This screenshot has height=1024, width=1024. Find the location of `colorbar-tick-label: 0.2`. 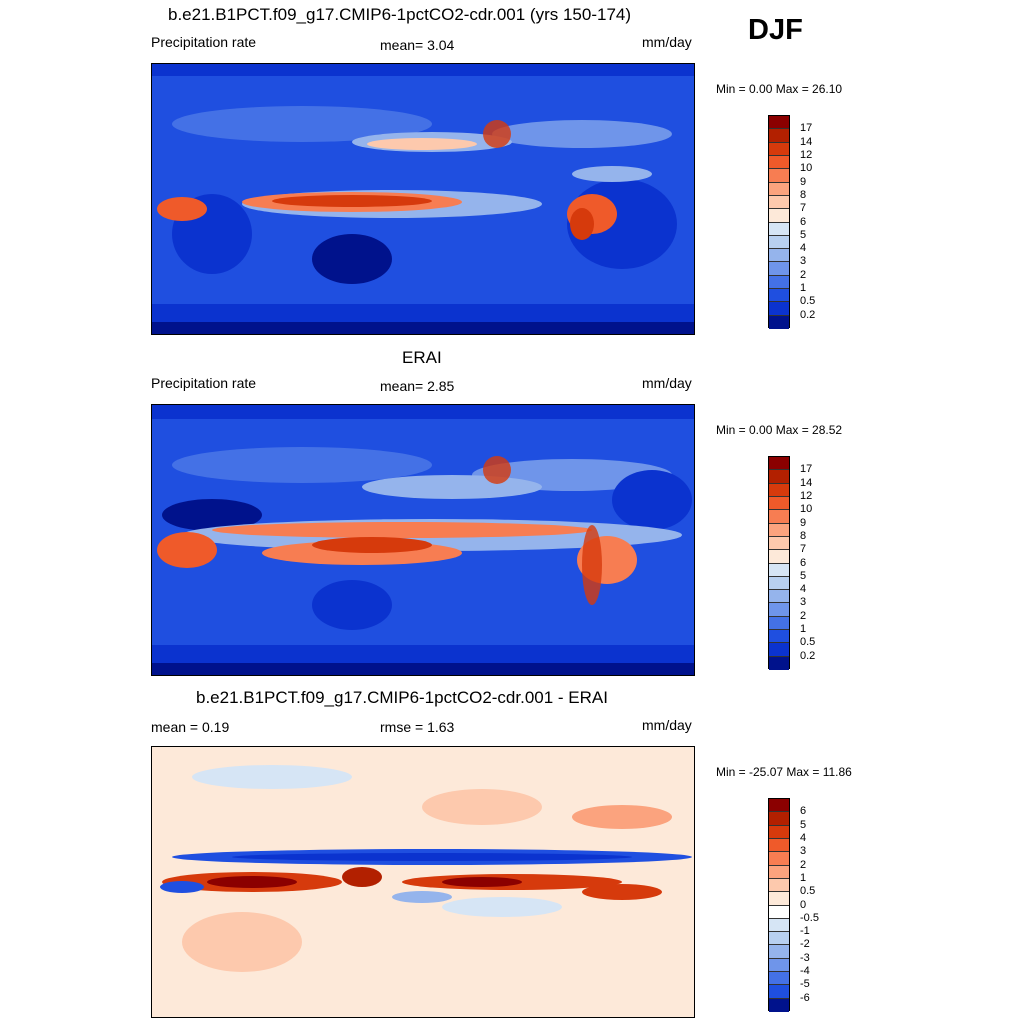

colorbar-tick-label: 0.2 is located at coordinates (808, 655).